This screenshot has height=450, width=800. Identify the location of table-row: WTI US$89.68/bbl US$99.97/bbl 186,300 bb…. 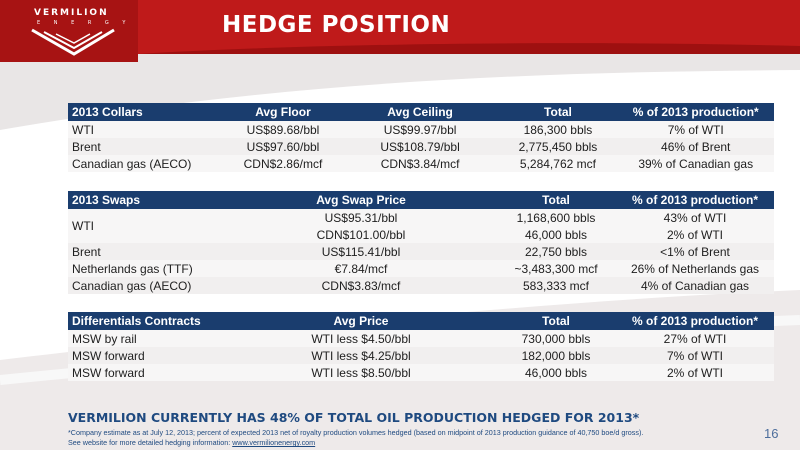
(421, 129).